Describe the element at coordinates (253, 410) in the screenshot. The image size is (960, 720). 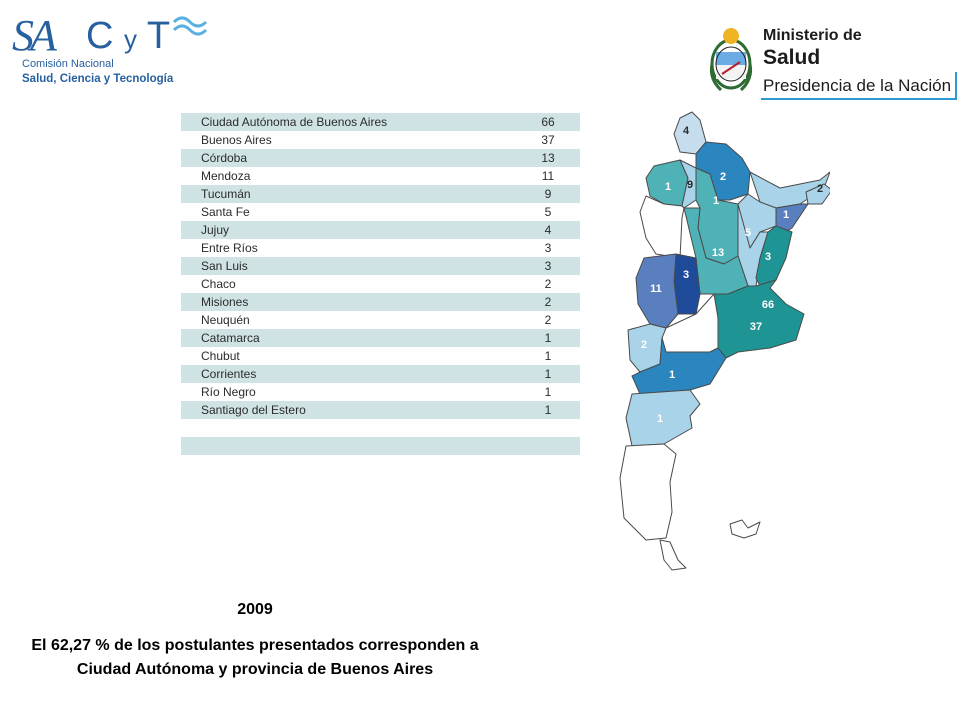
I see `province-name: Santiago del Estero` at that location.